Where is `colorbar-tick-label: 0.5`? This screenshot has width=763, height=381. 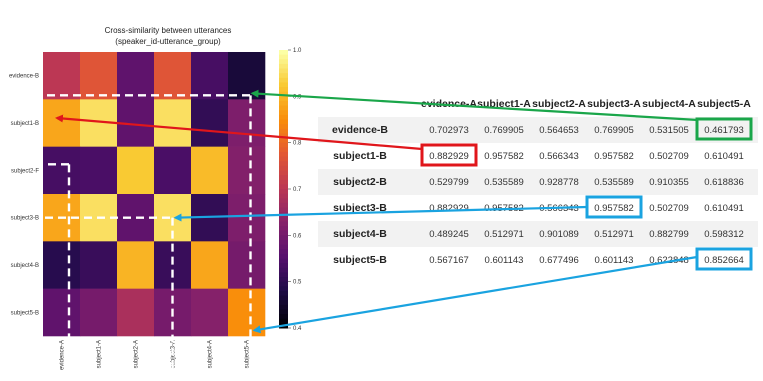 colorbar-tick-label: 0.5 is located at coordinates (297, 283).